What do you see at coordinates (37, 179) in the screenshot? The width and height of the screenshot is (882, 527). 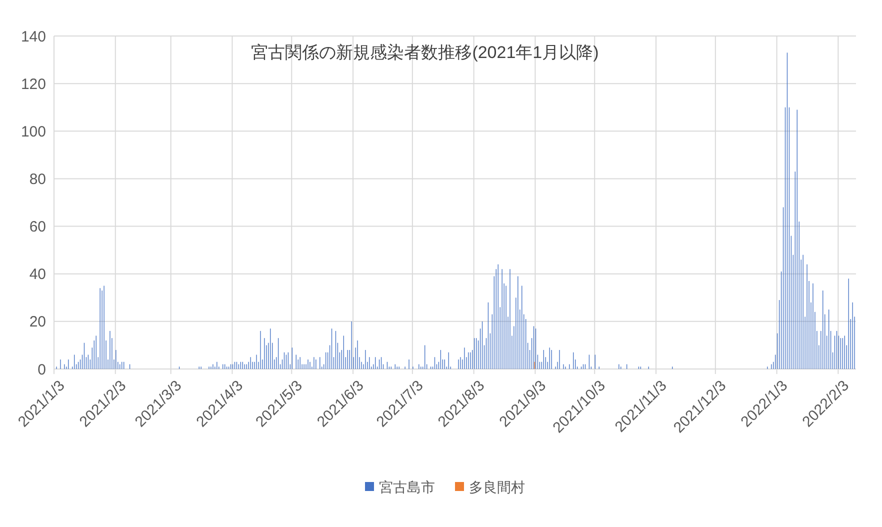 I see `y-tick-label: 80` at bounding box center [37, 179].